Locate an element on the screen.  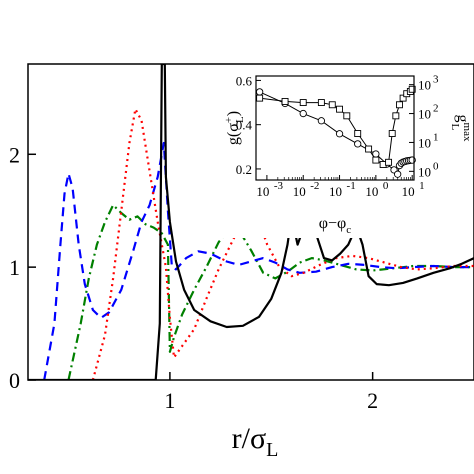
inset-x-tick-exponent: -2 is located at coordinates (314, 186).